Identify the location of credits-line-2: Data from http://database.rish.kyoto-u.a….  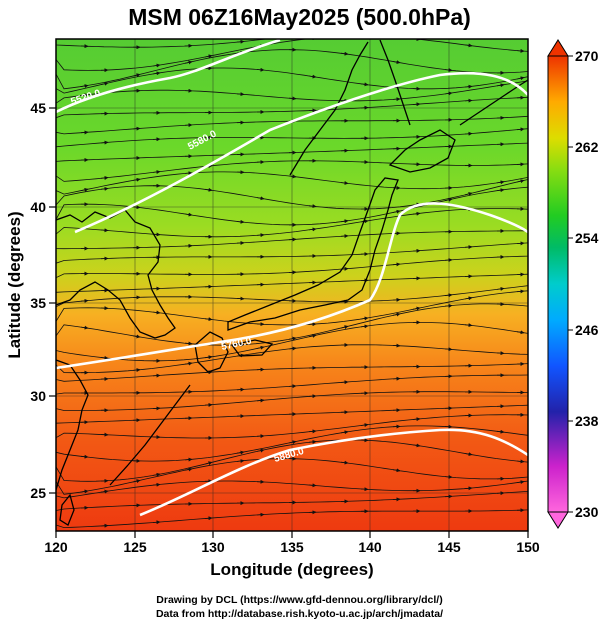
(299, 614).